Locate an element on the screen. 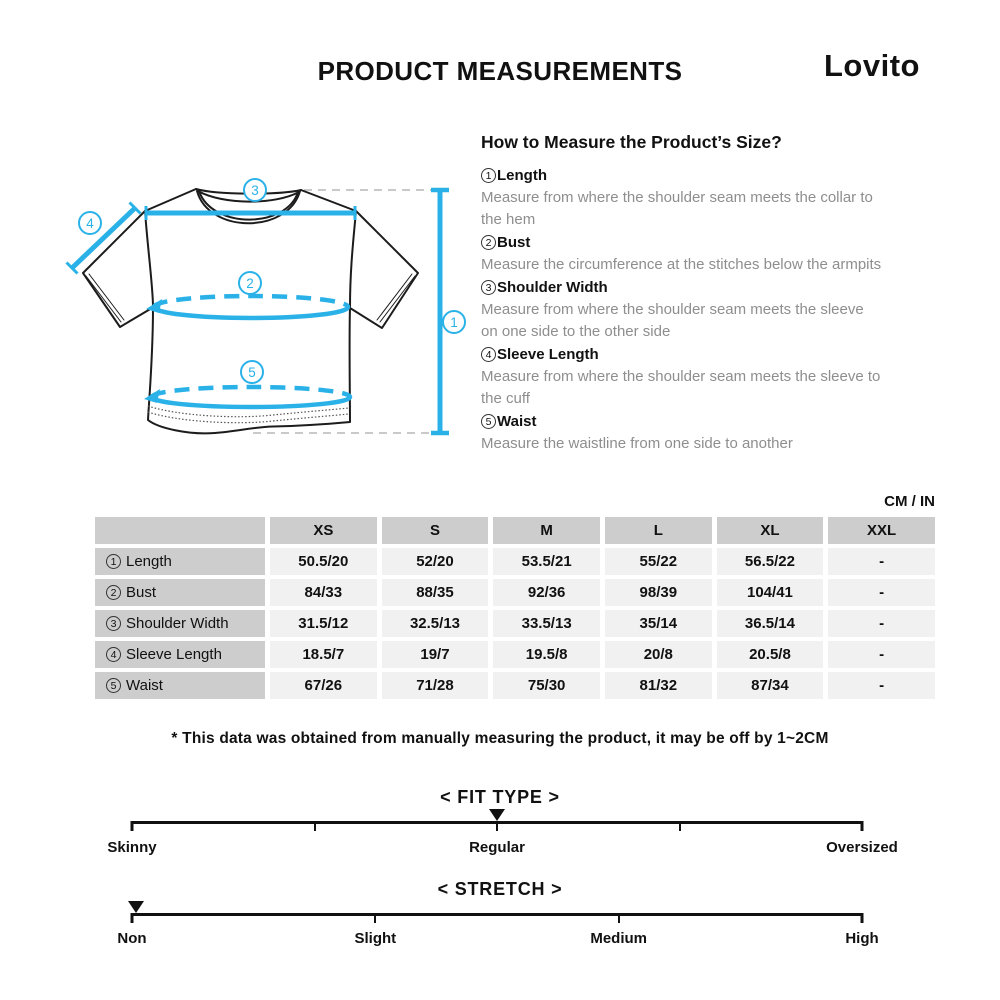 This screenshot has width=1000, height=1000. measurement-value: 71/28 is located at coordinates (435, 685).